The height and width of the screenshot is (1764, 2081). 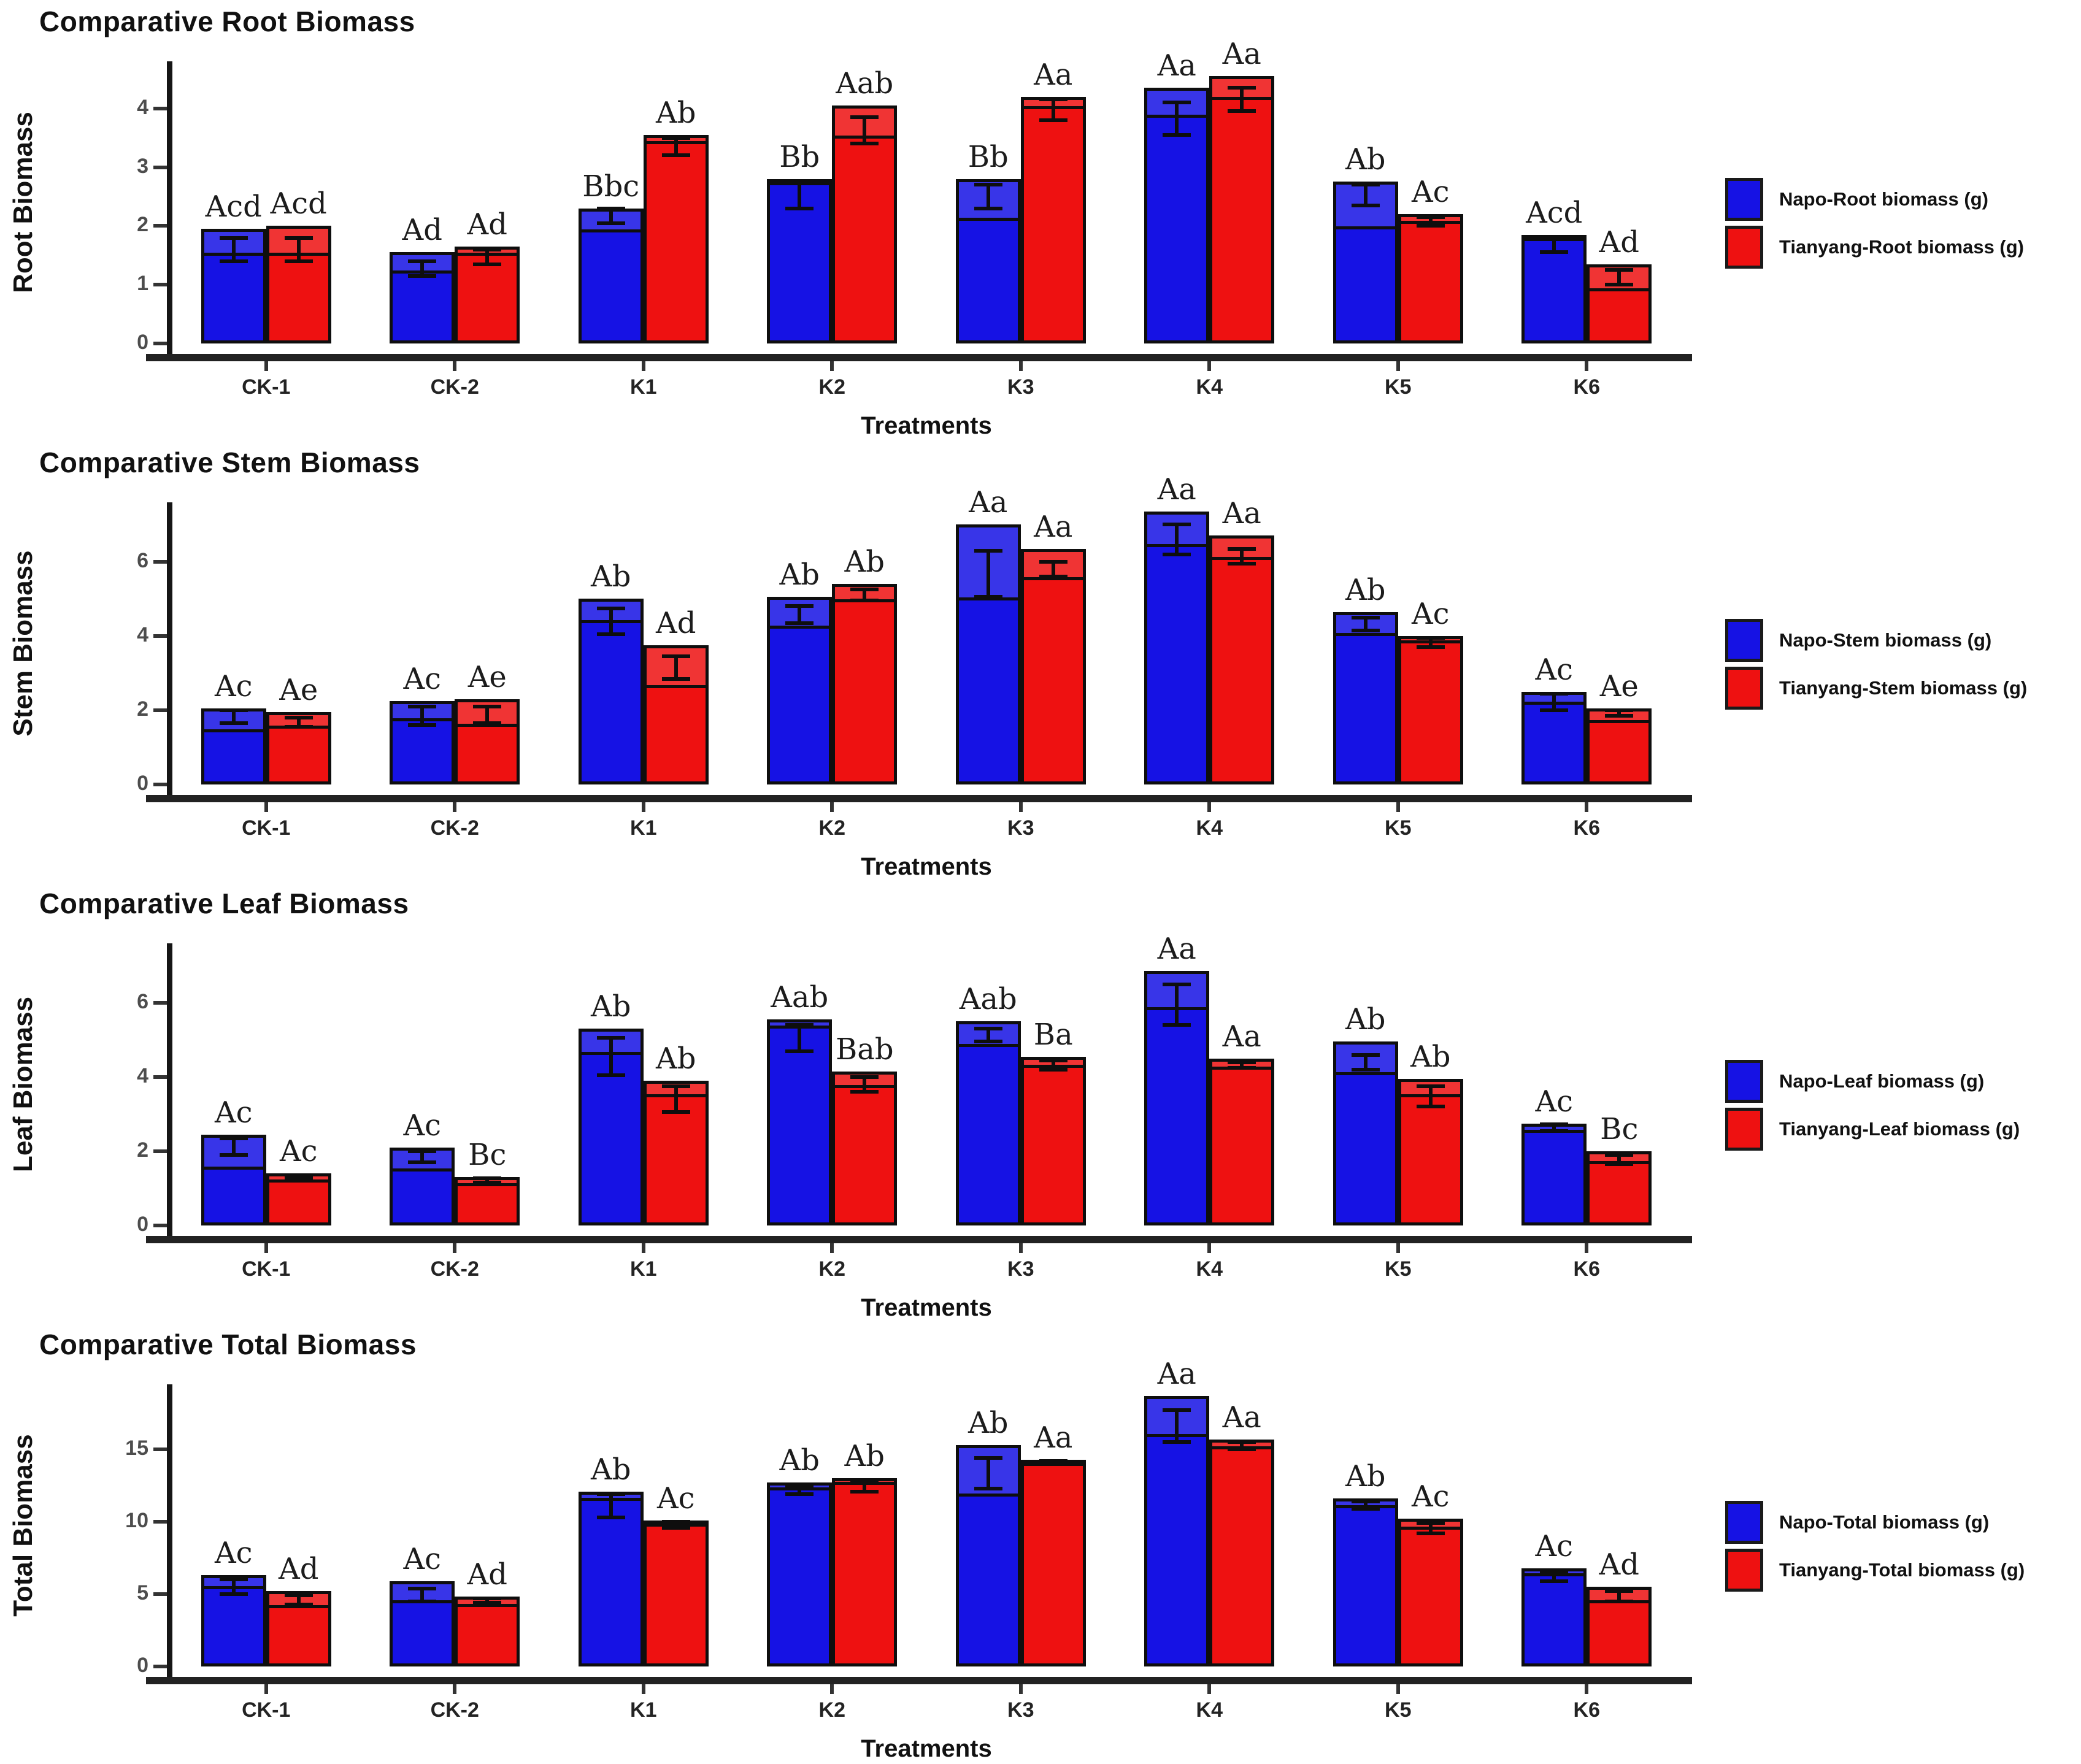 What do you see at coordinates (1398, 1269) in the screenshot?
I see `x-tick-label: K5` at bounding box center [1398, 1269].